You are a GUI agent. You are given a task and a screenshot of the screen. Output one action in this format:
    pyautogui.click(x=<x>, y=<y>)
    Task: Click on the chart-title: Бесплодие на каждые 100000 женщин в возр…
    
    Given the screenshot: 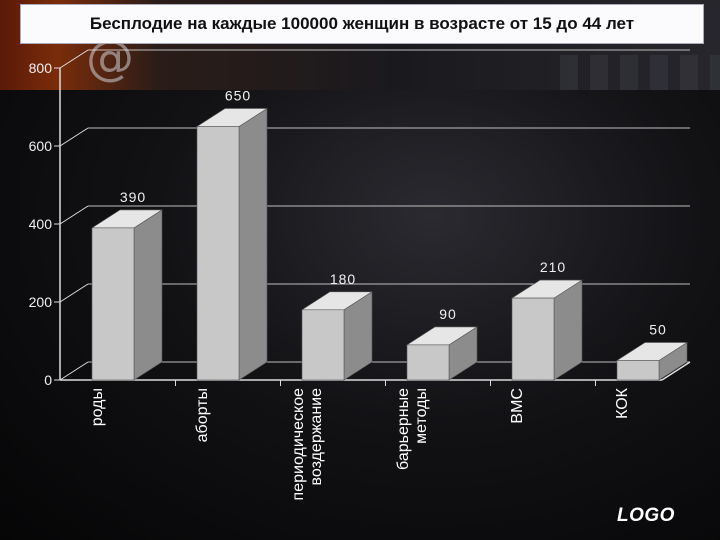 What is the action you would take?
    pyautogui.click(x=362, y=23)
    